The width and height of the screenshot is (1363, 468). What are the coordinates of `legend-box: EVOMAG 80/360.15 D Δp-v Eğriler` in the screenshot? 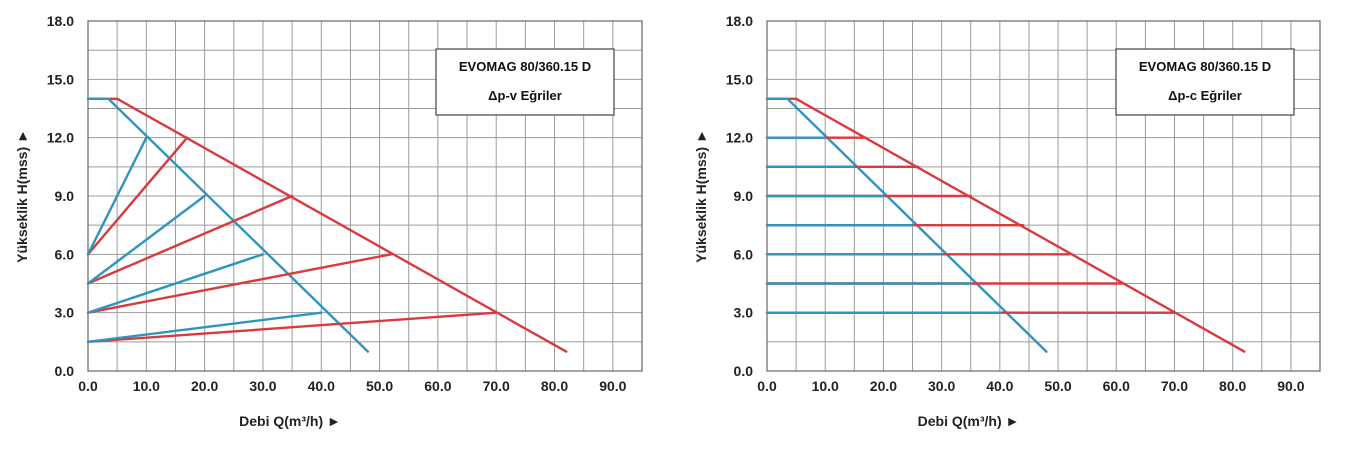 It's located at (525, 82).